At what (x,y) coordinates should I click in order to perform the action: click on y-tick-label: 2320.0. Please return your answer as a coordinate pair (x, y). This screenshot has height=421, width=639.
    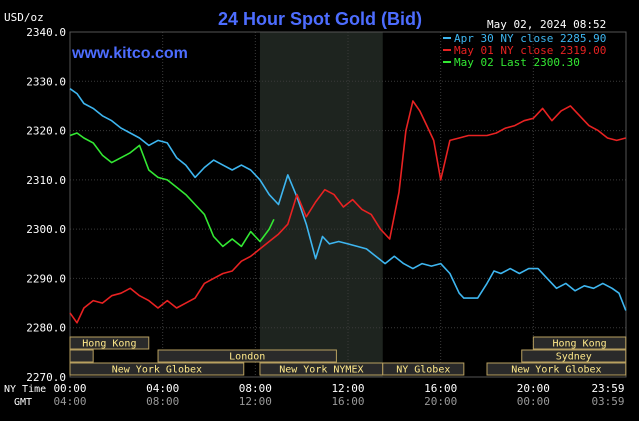
    Looking at the image, I should click on (46, 131).